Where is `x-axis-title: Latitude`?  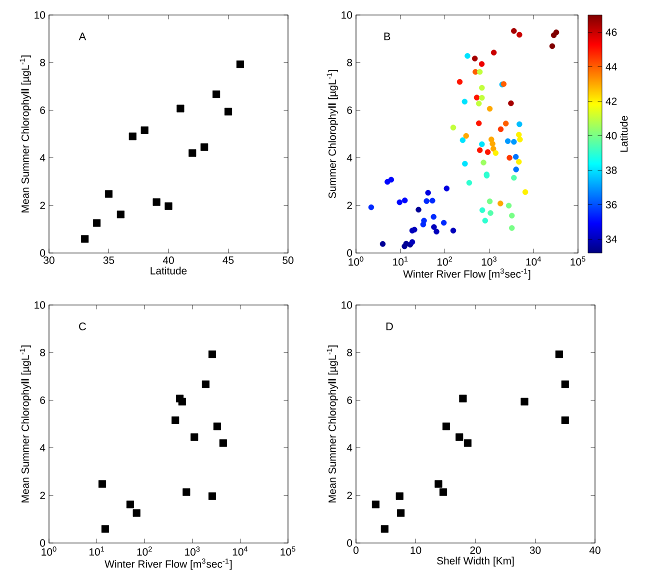 x-axis-title: Latitude is located at coordinates (168, 270).